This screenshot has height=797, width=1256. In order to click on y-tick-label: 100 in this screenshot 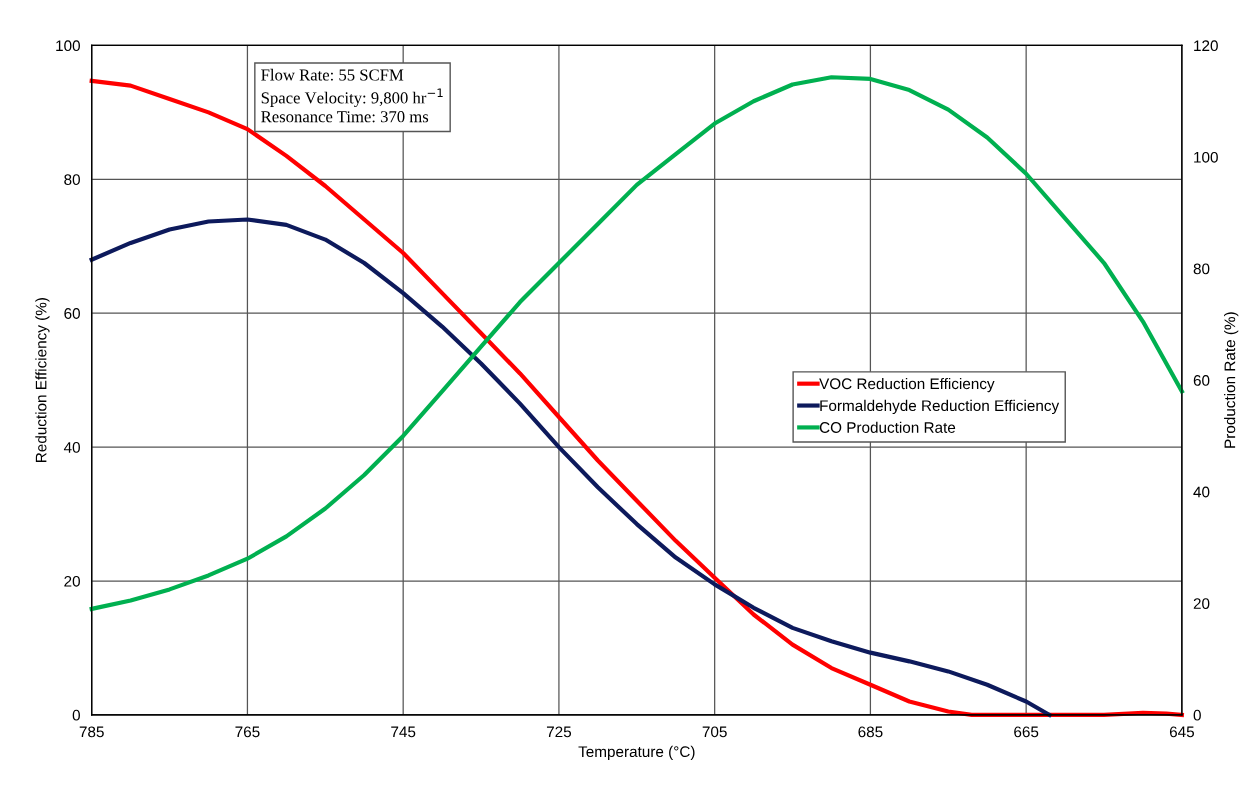, I will do `click(68, 46)`.